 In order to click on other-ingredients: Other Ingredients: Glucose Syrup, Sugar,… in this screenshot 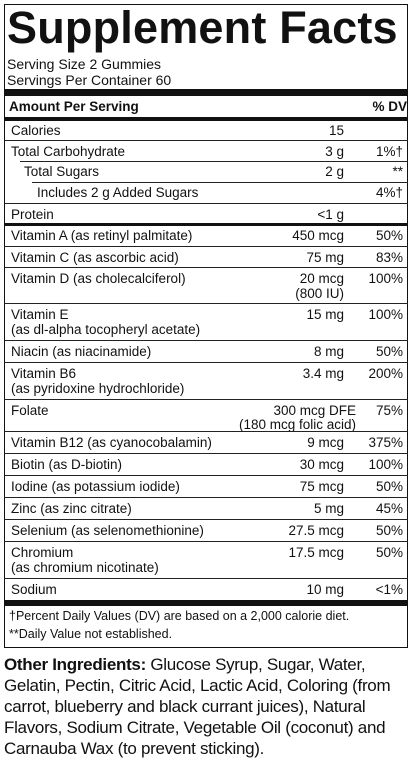, I will do `click(209, 706)`.